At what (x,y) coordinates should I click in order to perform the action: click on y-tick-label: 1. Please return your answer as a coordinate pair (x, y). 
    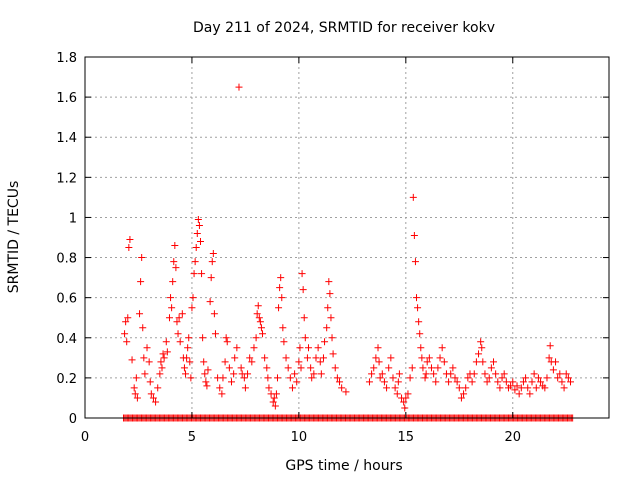
    Looking at the image, I should click on (73, 218).